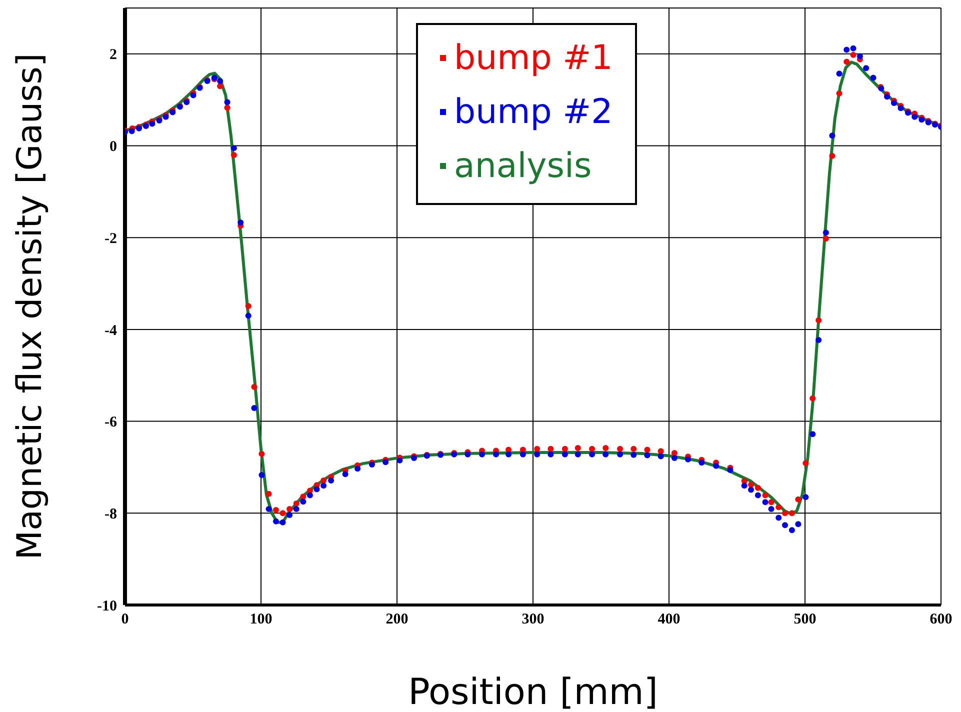  What do you see at coordinates (111, 330) in the screenshot?
I see `y-tick-label: -4` at bounding box center [111, 330].